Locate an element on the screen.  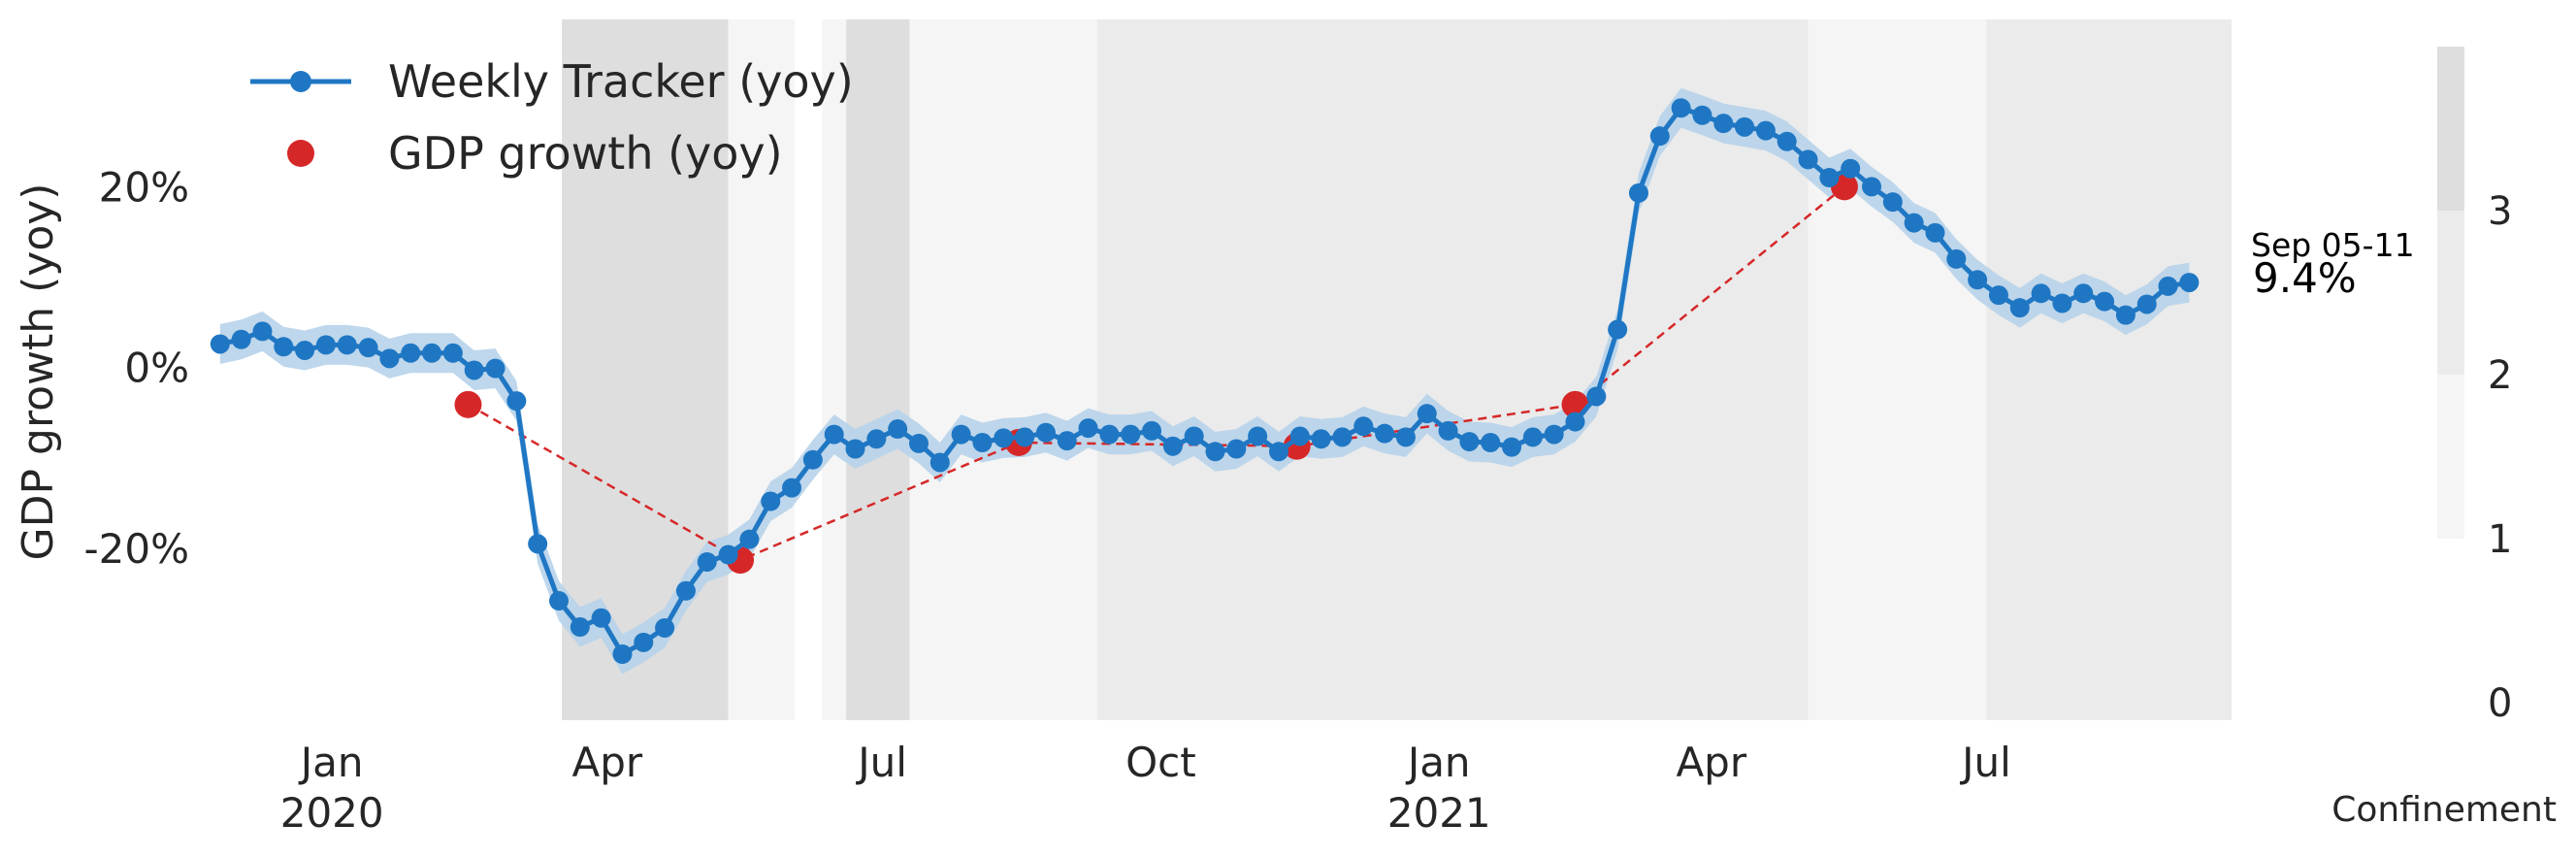
legend: Weekly Tracker (yoy) GDP growth (yoy) is located at coordinates (552, 117).